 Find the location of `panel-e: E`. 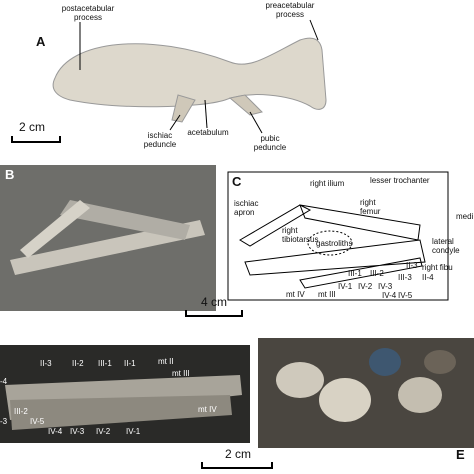

panel-e: E is located at coordinates (366, 400).